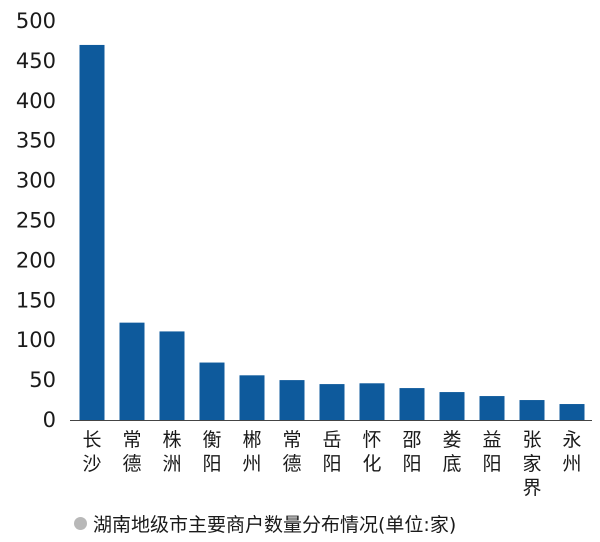 Image resolution: width=600 pixels, height=542 pixels. I want to click on x-tick-label: 娄底, so click(451, 452).